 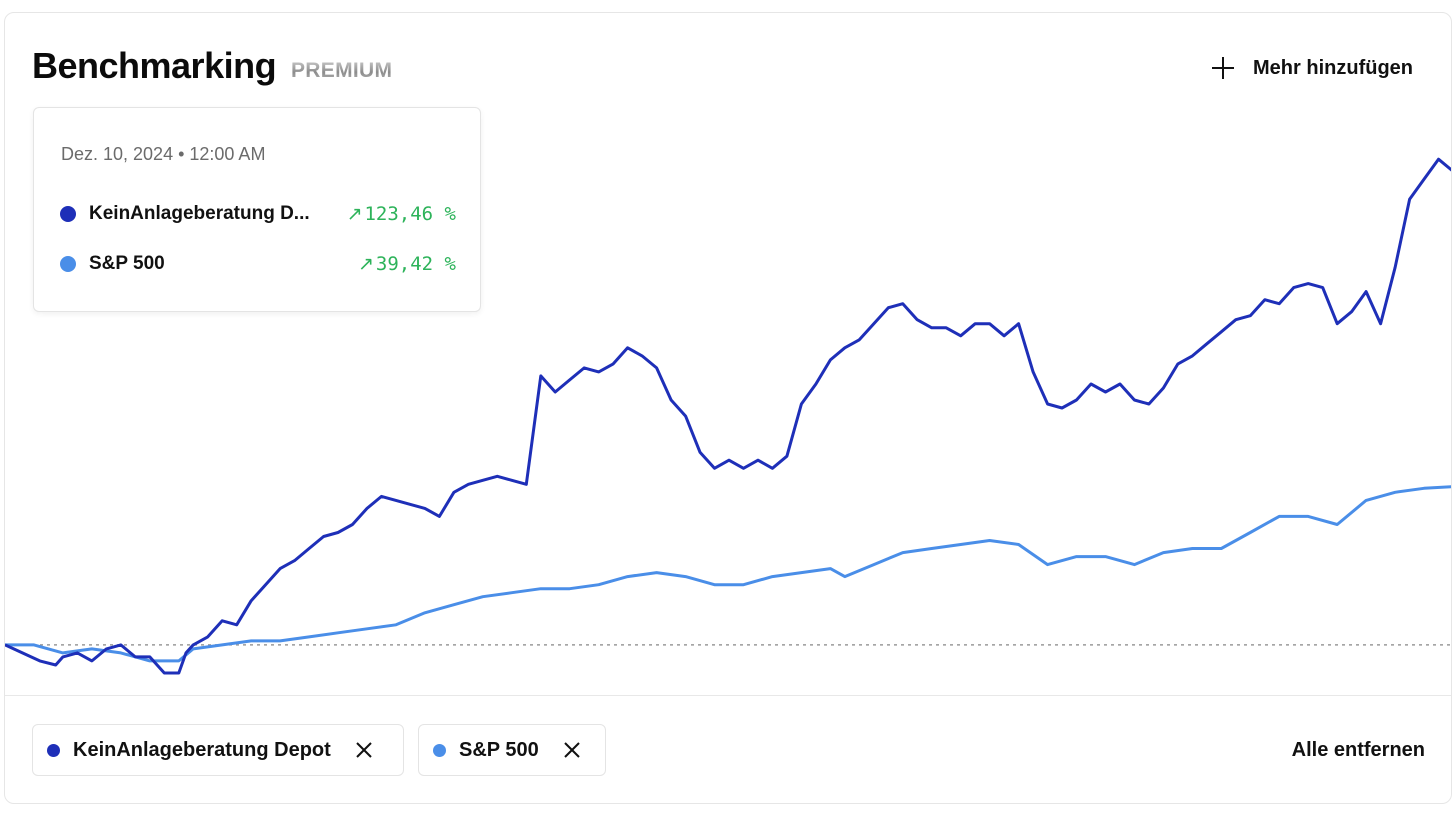 What do you see at coordinates (163, 154) in the screenshot?
I see `tooltip-date: Dez. 10, 2024 • 12:00 AM` at bounding box center [163, 154].